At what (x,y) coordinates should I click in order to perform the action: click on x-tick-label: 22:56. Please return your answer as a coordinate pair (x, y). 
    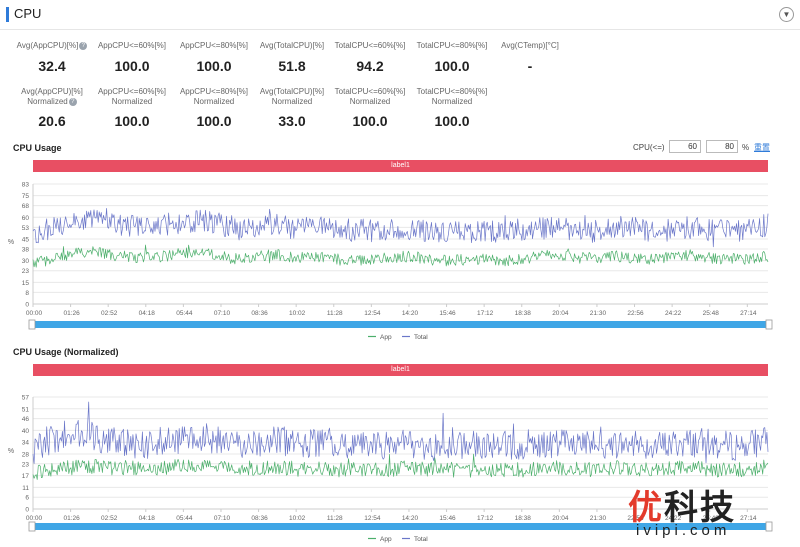
    Looking at the image, I should click on (635, 518).